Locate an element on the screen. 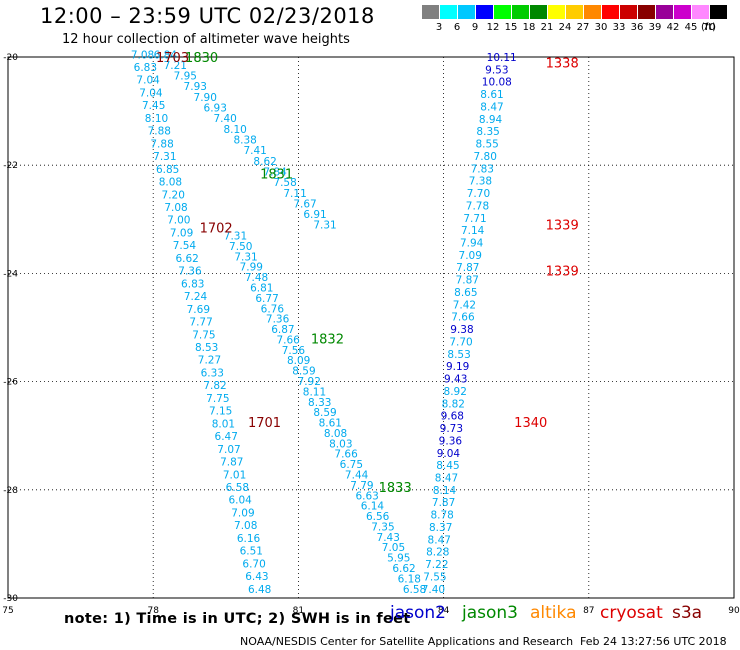  swh-value-label: 8.55 is located at coordinates (486, 145).